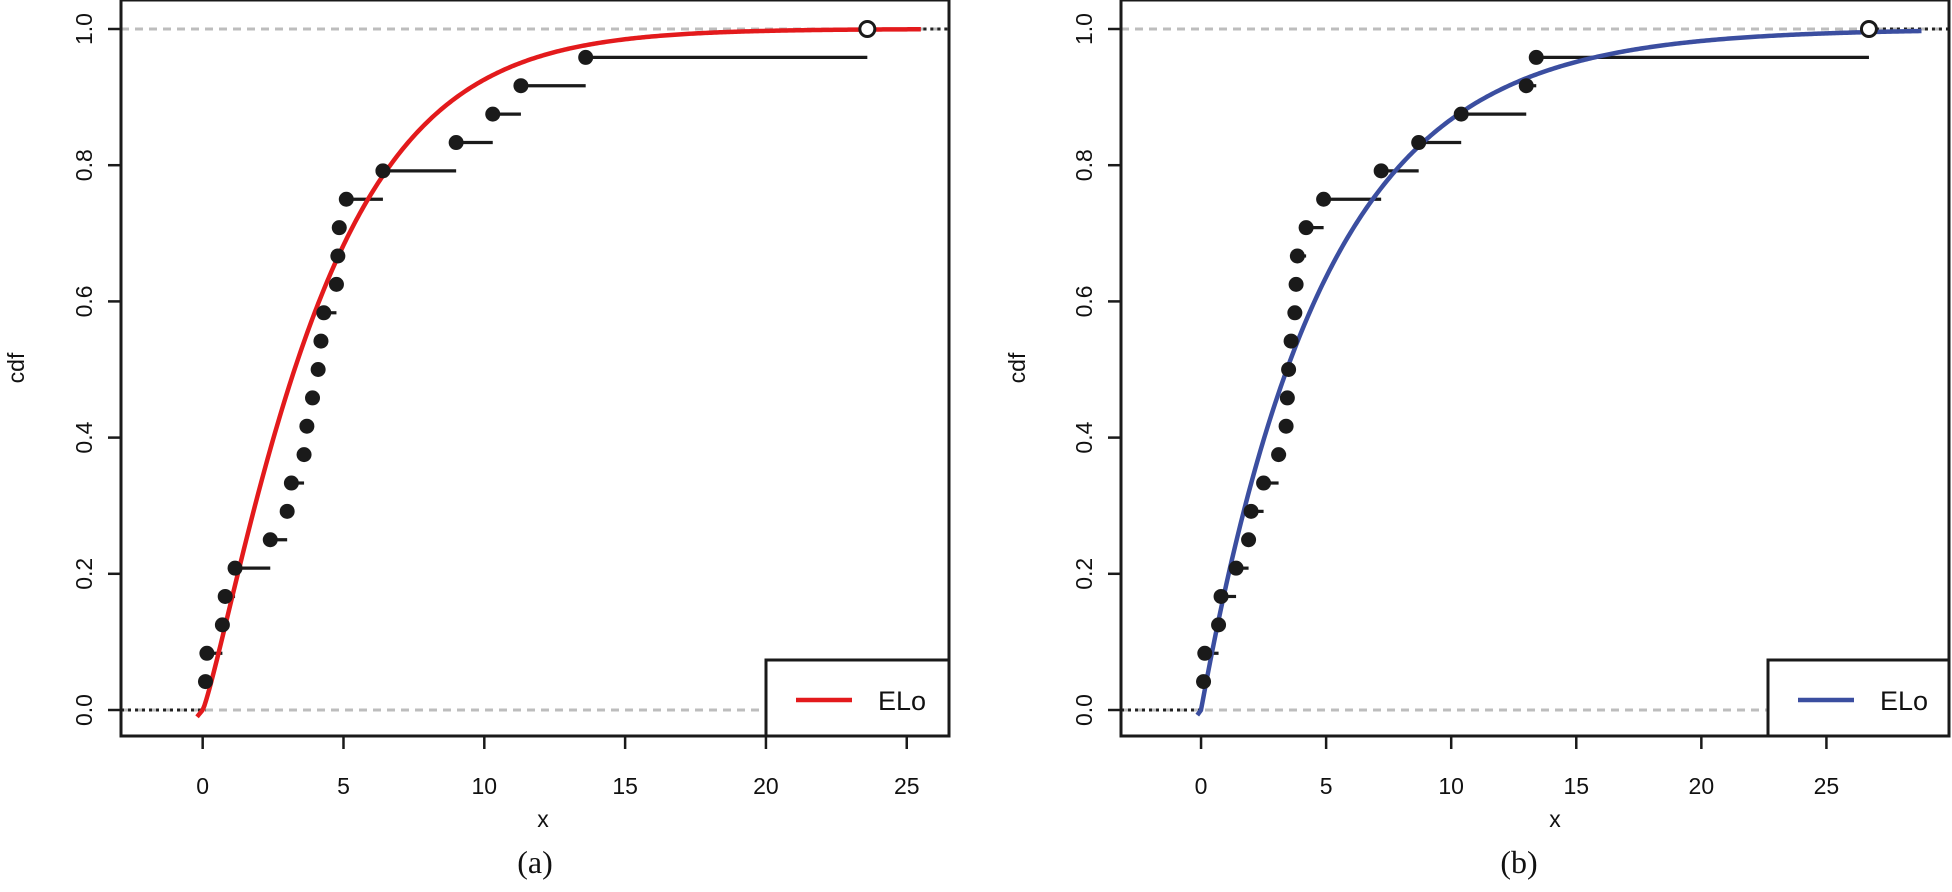  What do you see at coordinates (535, 862) in the screenshot?
I see `panel-caption: (a)` at bounding box center [535, 862].